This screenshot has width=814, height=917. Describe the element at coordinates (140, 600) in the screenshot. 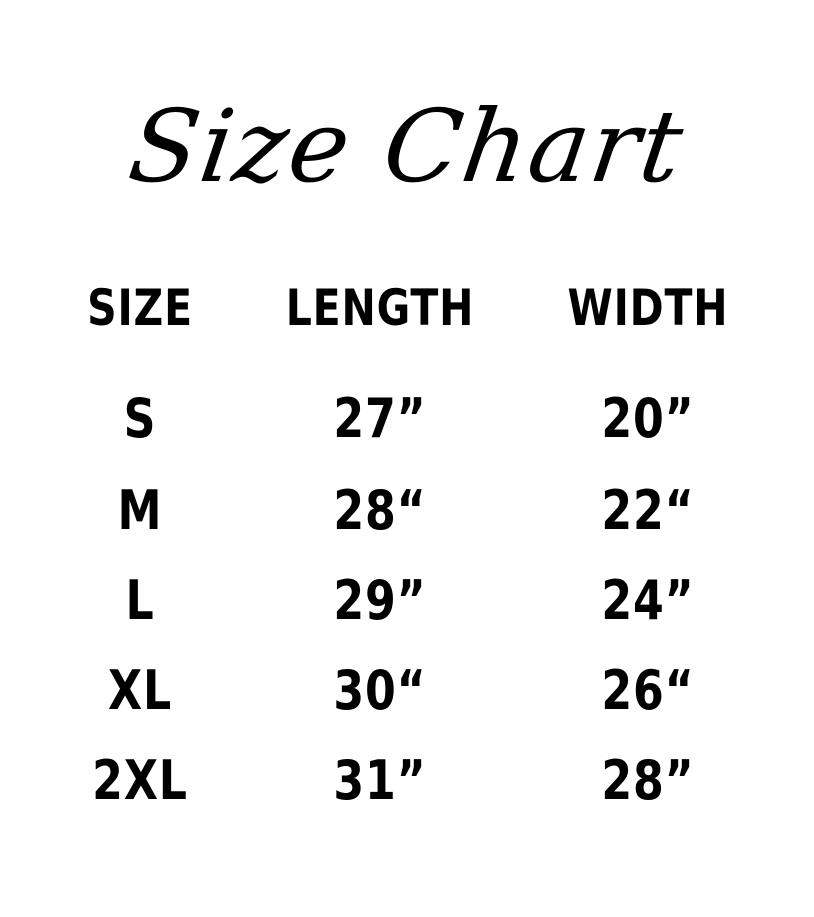

I see `size-cell: L` at that location.